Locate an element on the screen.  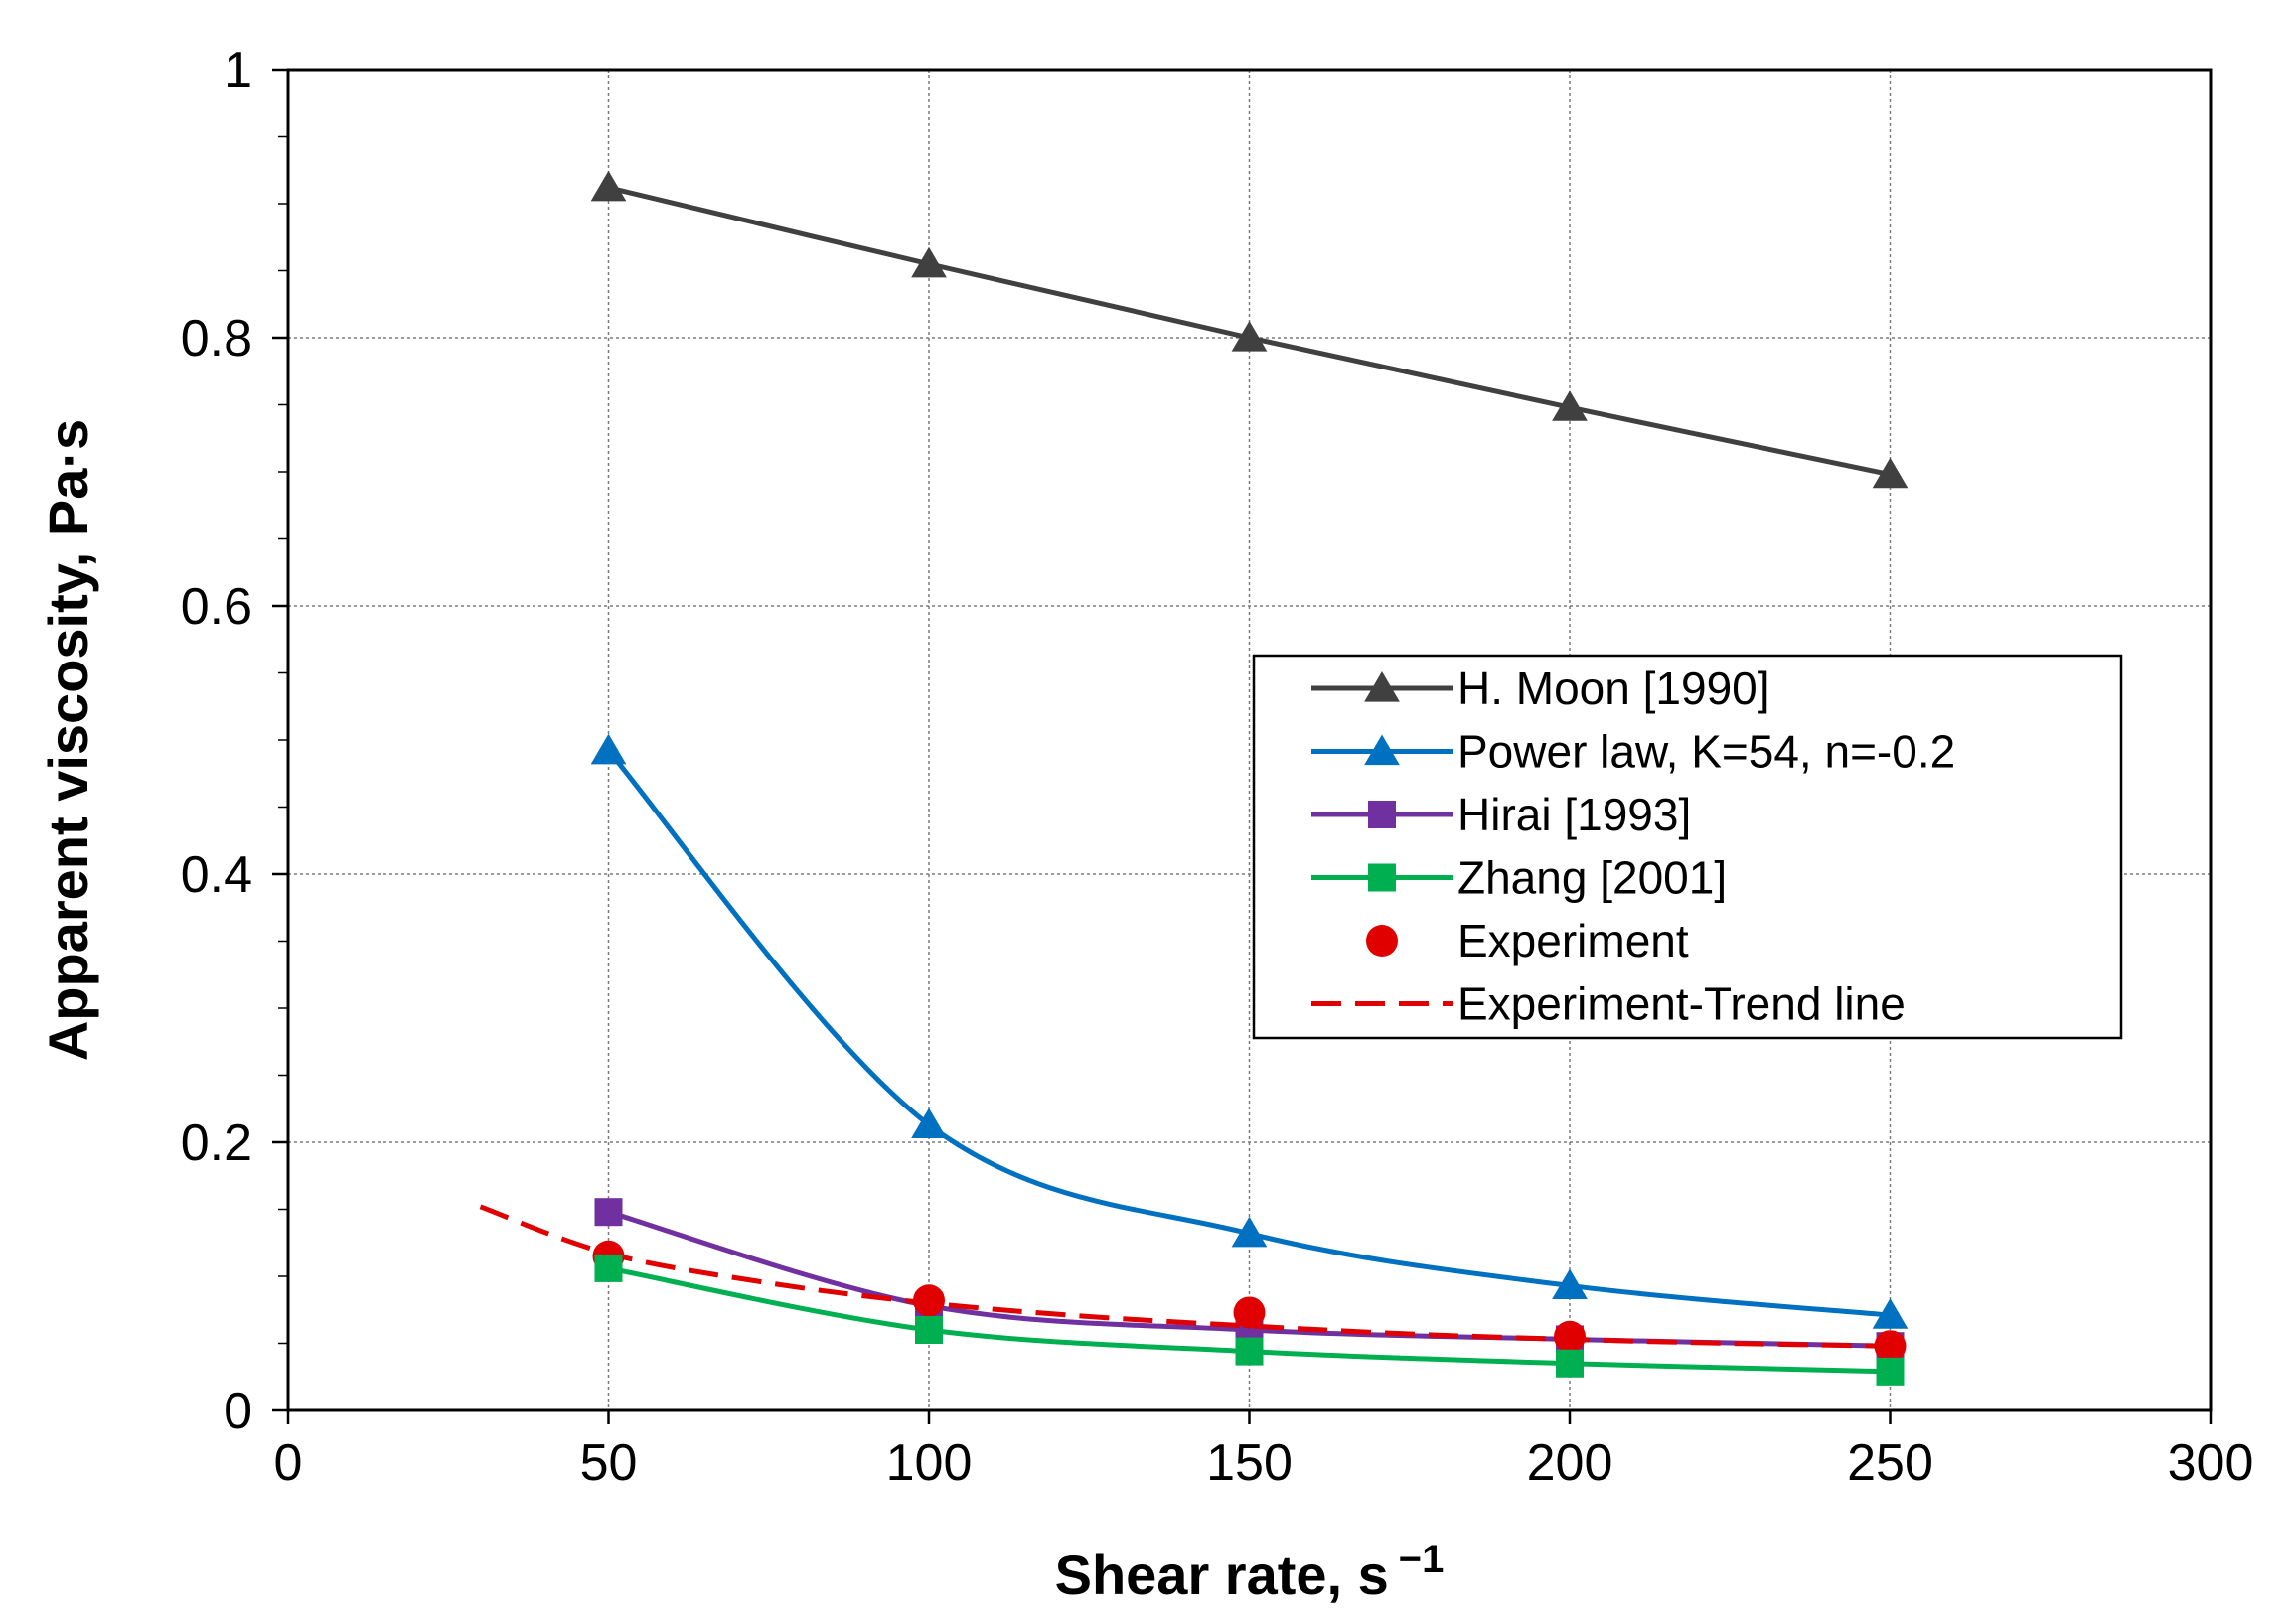
legend-item-experiment: Experiment is located at coordinates (1527, 940).